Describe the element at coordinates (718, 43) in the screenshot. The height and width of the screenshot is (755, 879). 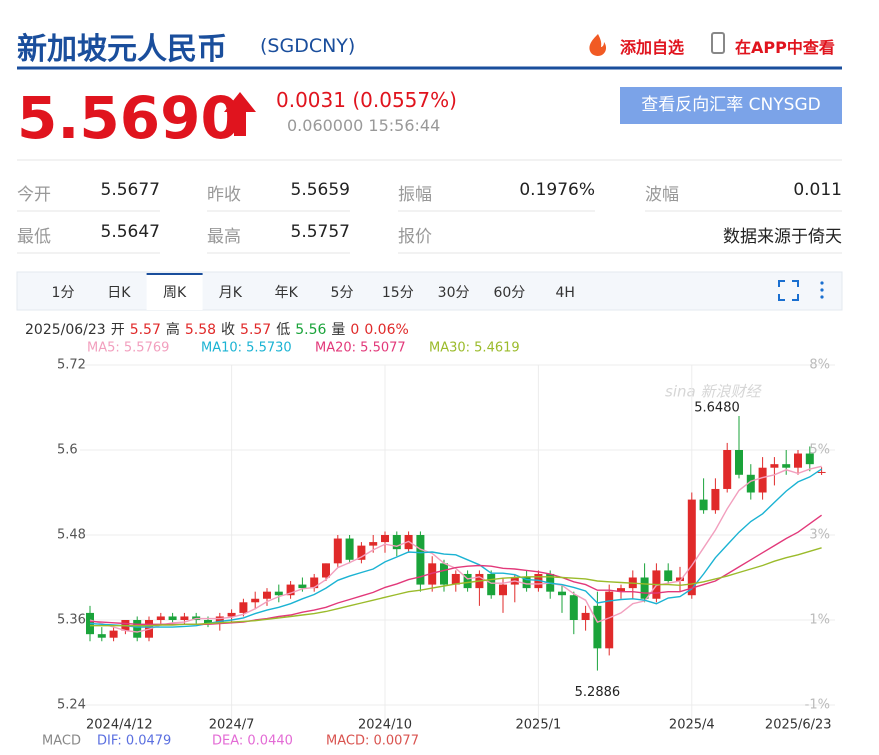
I see `phone-icon` at that location.